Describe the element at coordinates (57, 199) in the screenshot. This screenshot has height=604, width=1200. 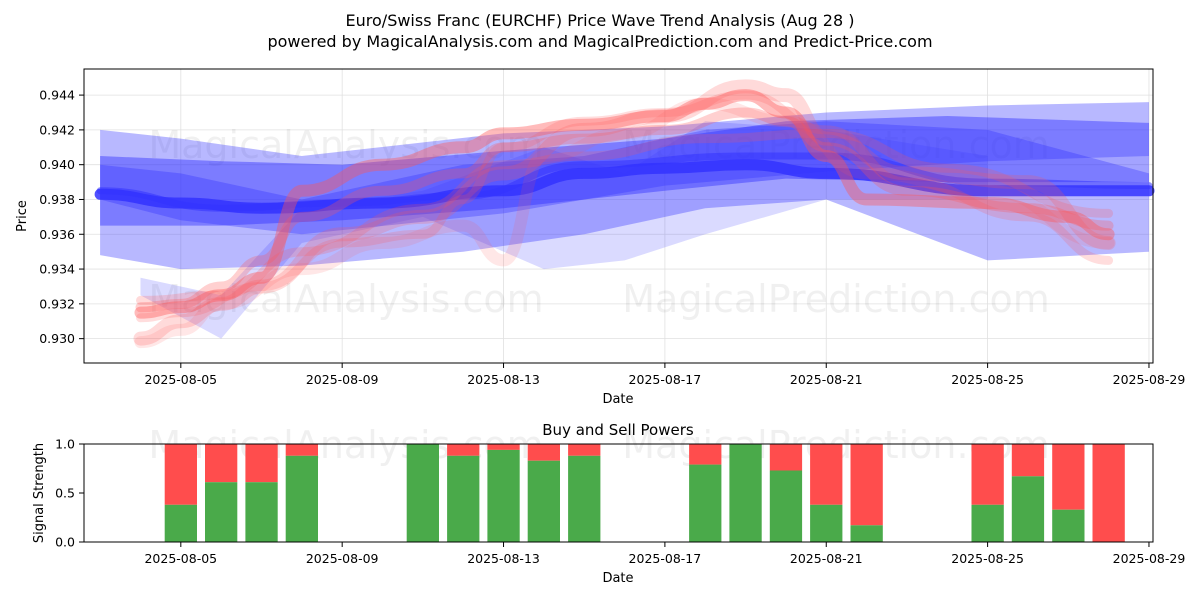
I see `price-y-tick-label: 0.938` at that location.